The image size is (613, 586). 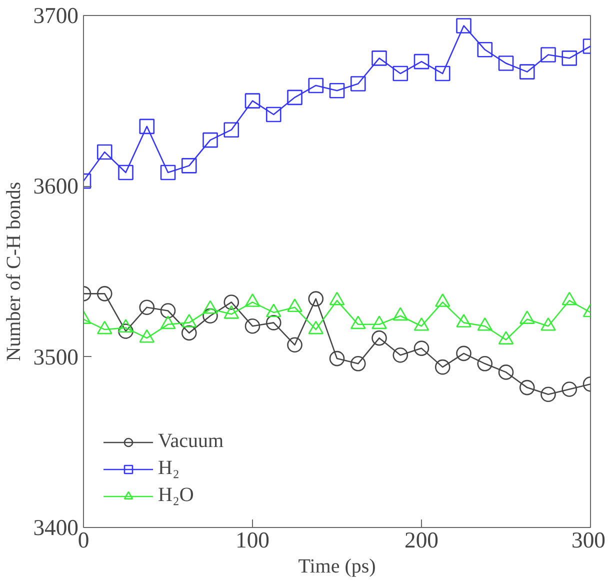 What do you see at coordinates (14, 272) in the screenshot?
I see `y-axis-title: Number of C-H bonds` at bounding box center [14, 272].